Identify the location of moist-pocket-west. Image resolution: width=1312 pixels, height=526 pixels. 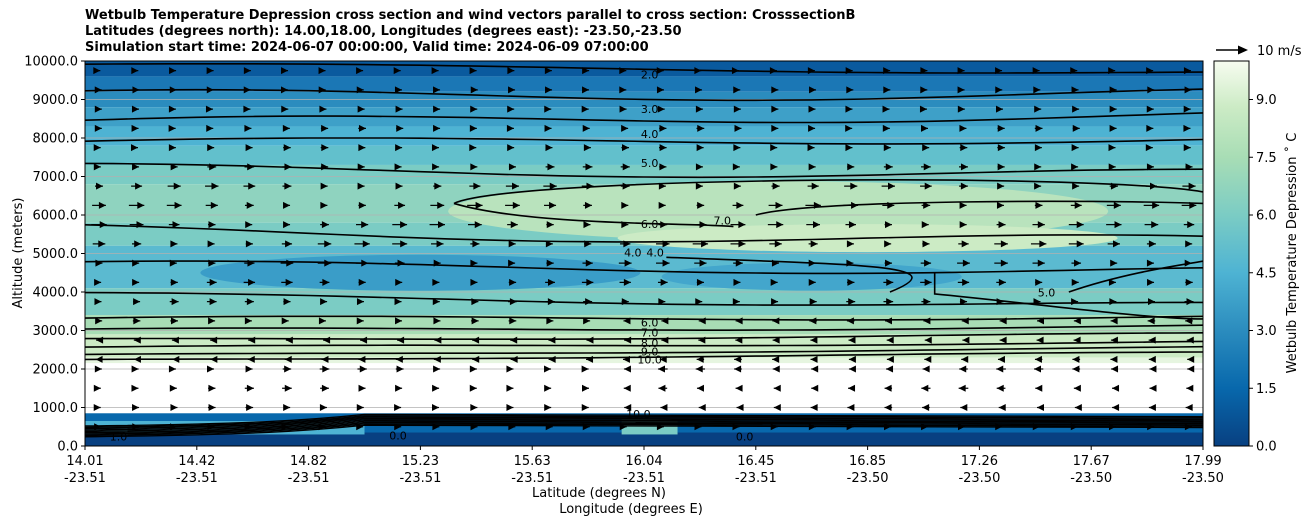
(420, 272).